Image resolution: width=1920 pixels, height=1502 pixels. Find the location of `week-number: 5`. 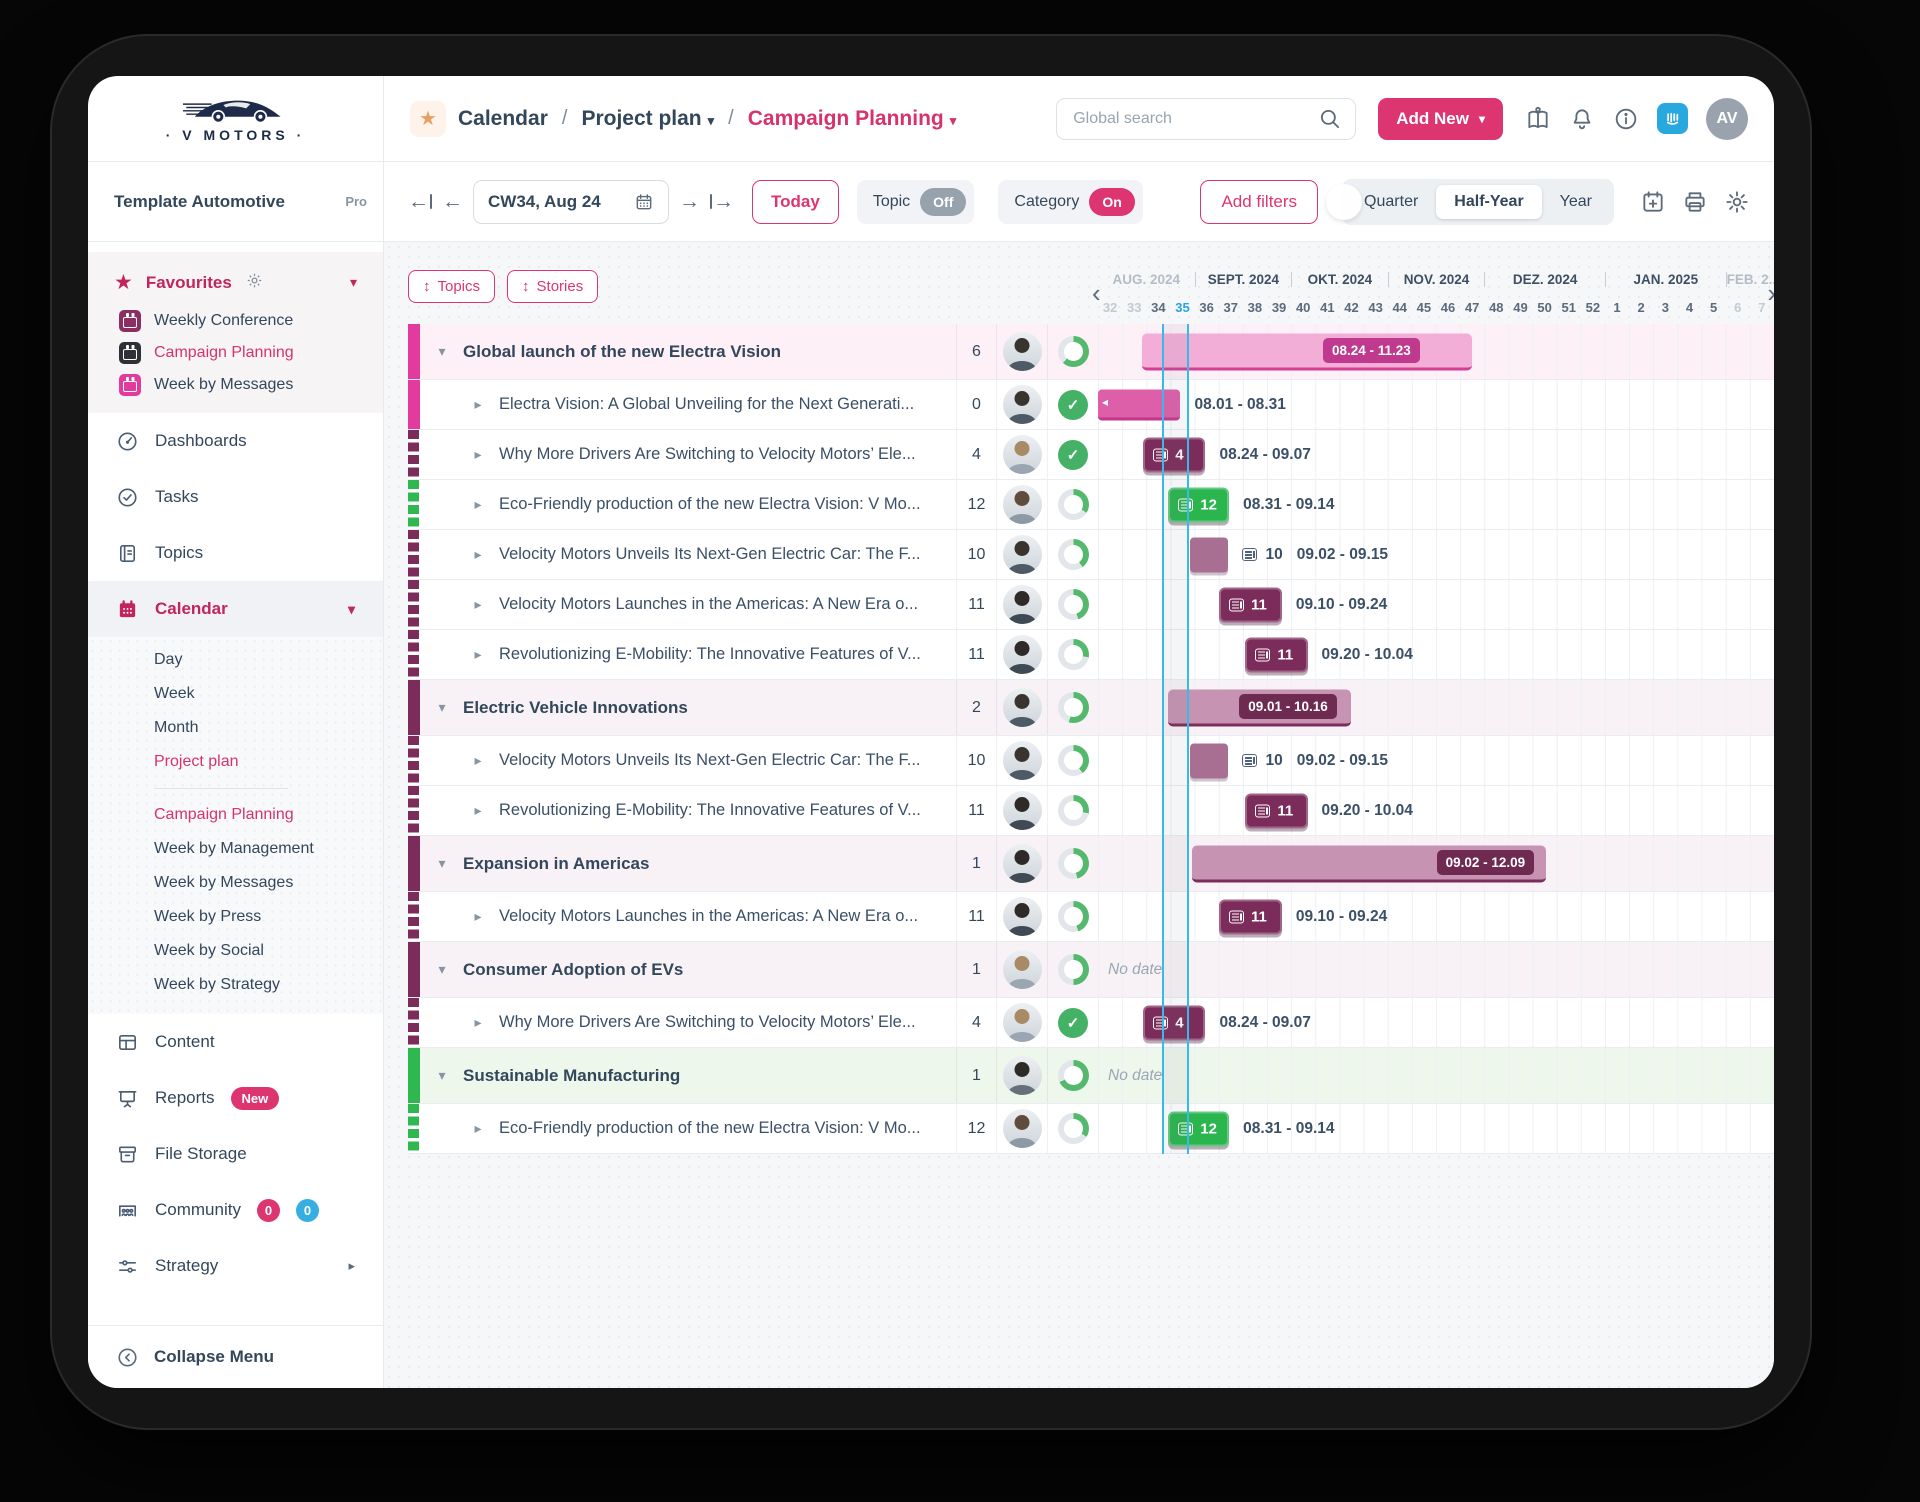

week-number: 5 is located at coordinates (1713, 307).